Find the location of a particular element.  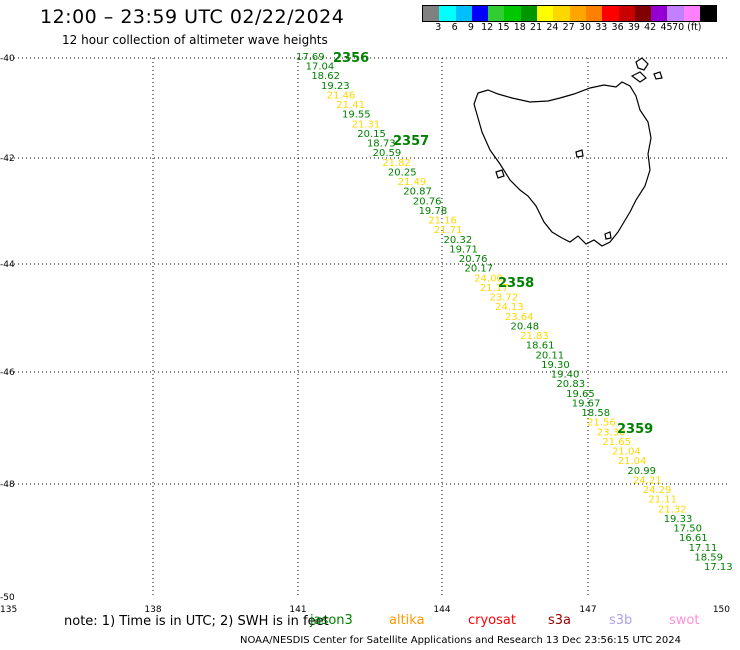

tasmania-coastline is located at coordinates (568, 152).